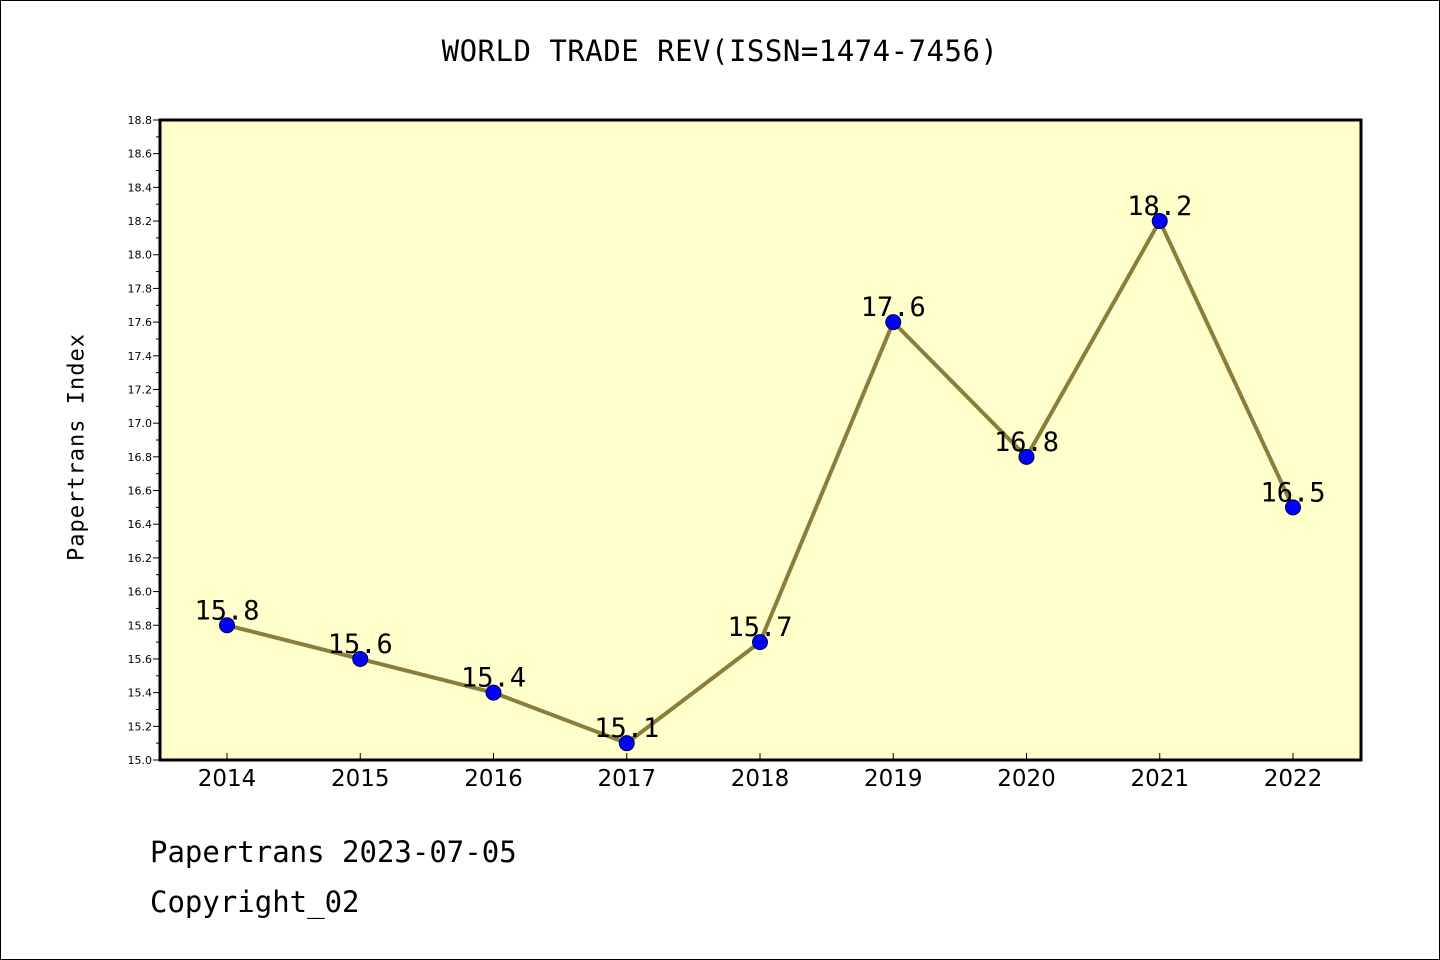 This screenshot has height=960, width=1440. What do you see at coordinates (1159, 779) in the screenshot?
I see `x-tick-label: 2021` at bounding box center [1159, 779].